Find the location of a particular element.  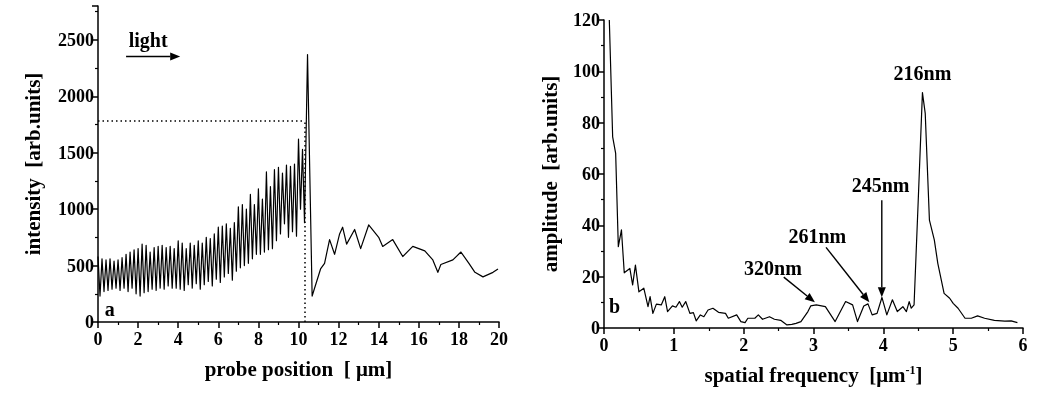

y-tick-label: 0 is located at coordinates (89, 322).